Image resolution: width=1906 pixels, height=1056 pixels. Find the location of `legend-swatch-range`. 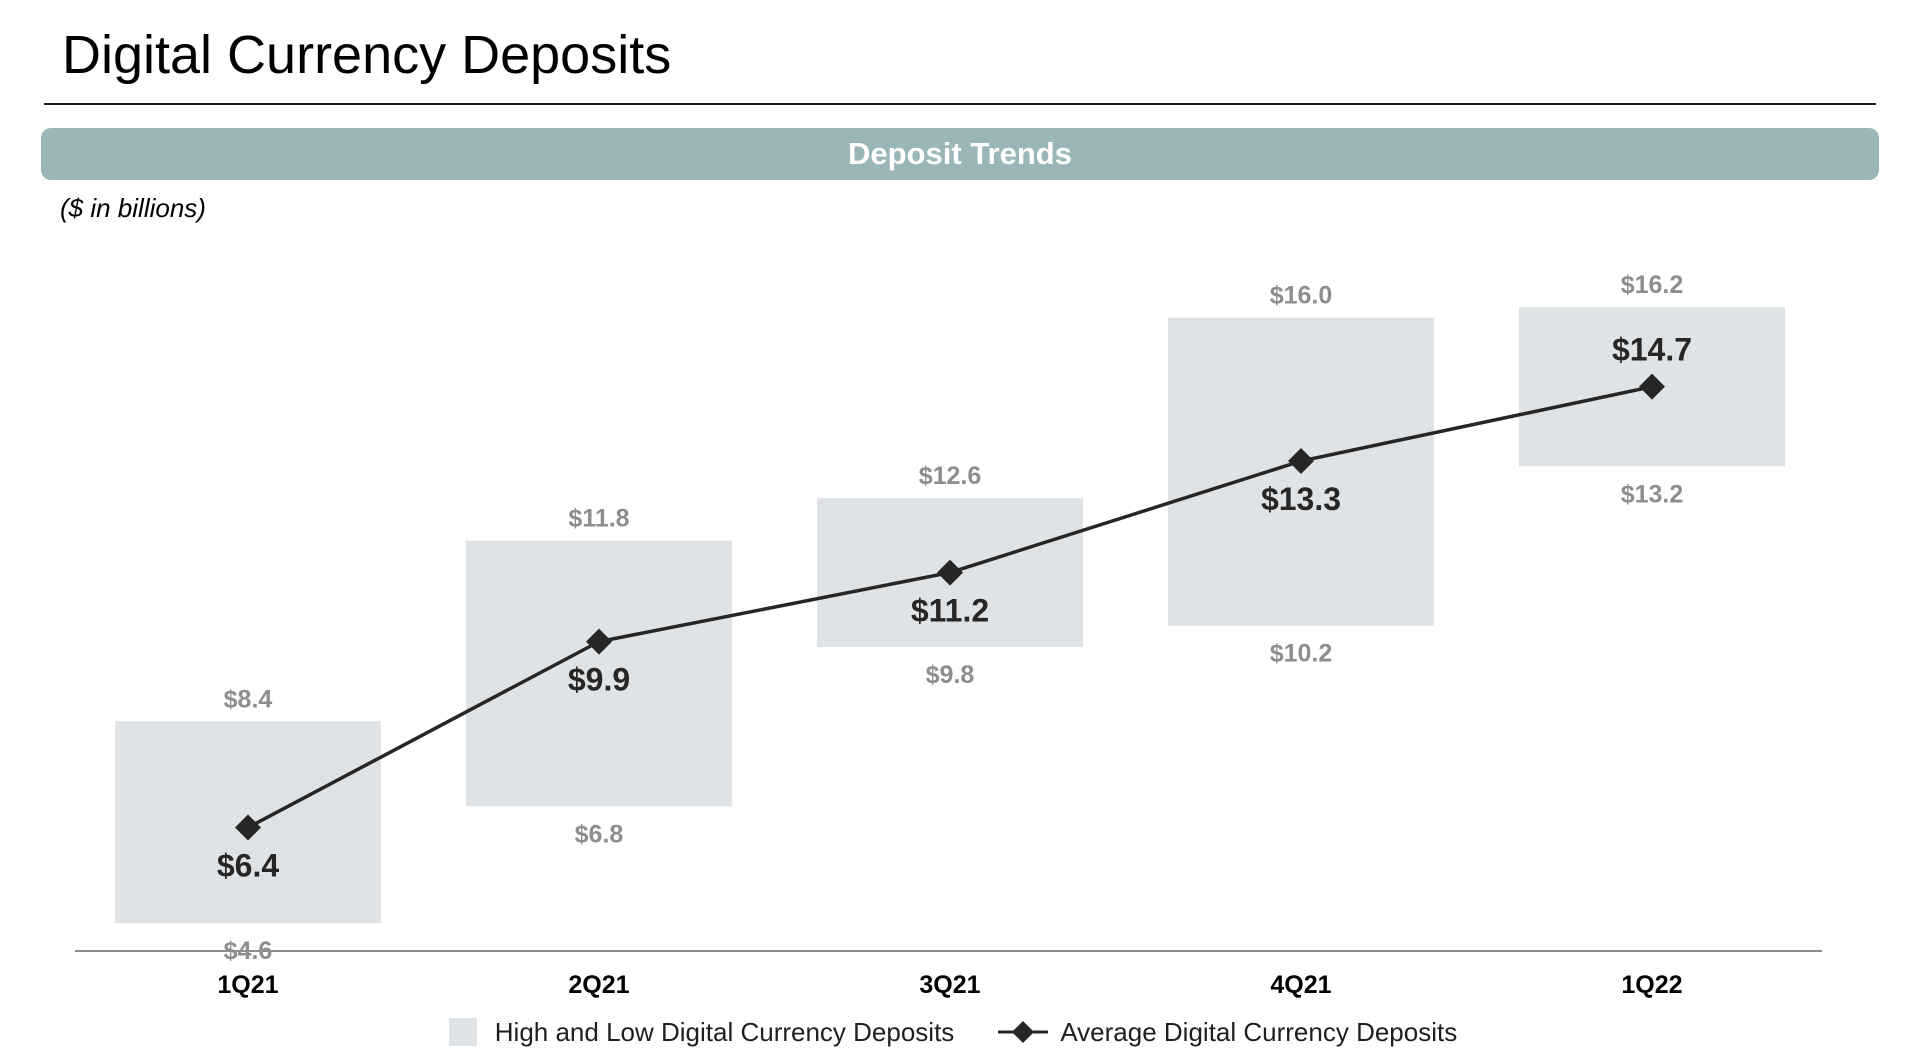

legend-swatch-range is located at coordinates (462, 1032).